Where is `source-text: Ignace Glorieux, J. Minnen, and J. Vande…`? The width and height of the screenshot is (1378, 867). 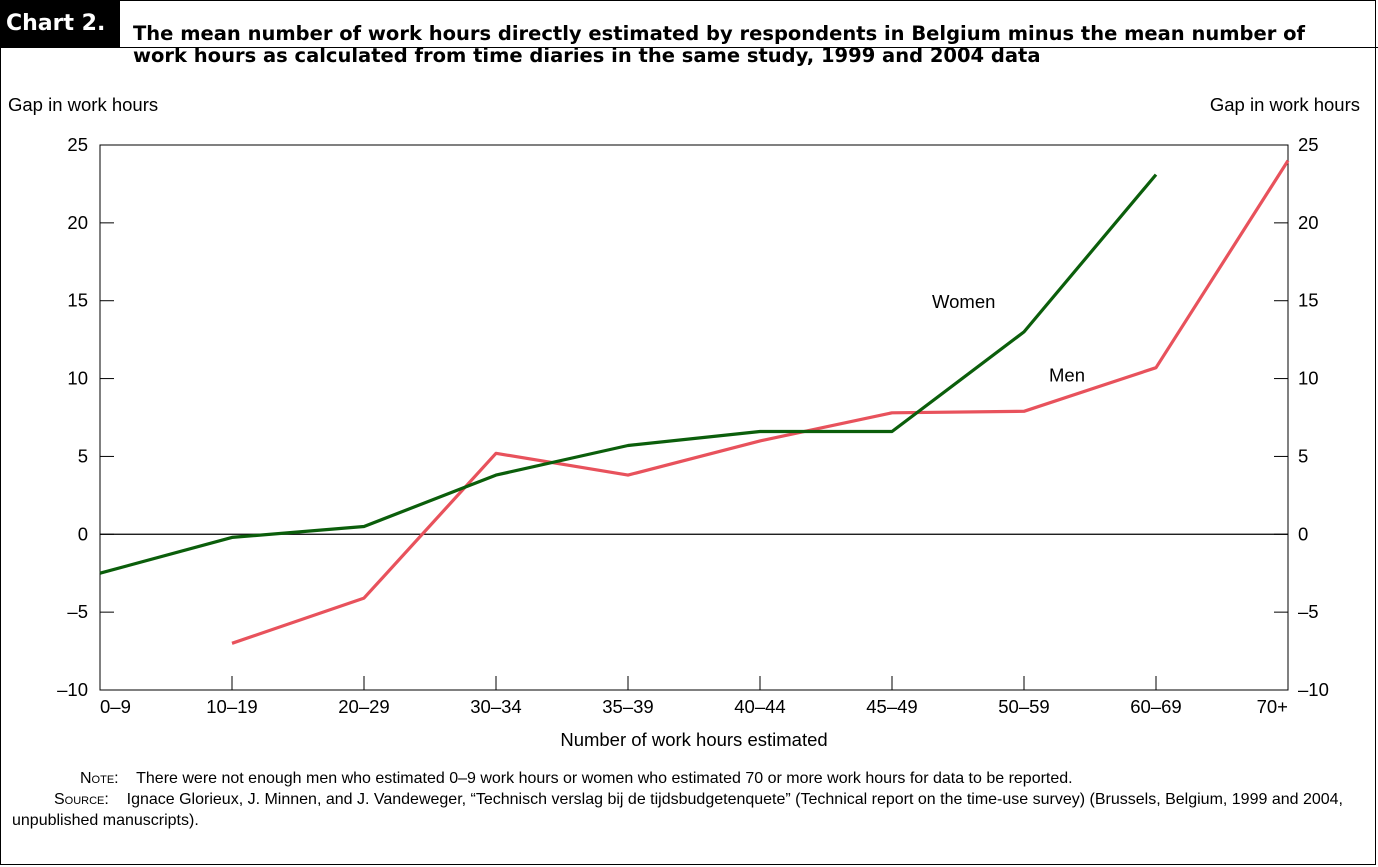
source-text: Ignace Glorieux, J. Minnen, and J. Vande… is located at coordinates (677, 810).